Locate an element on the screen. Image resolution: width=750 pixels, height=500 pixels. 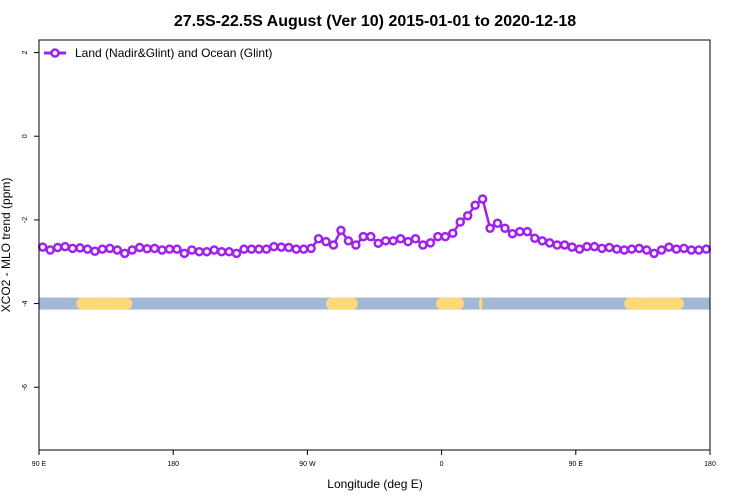
legend: Land (Nadir&Glint) and Ocean (Glint) is located at coordinates (158, 53).